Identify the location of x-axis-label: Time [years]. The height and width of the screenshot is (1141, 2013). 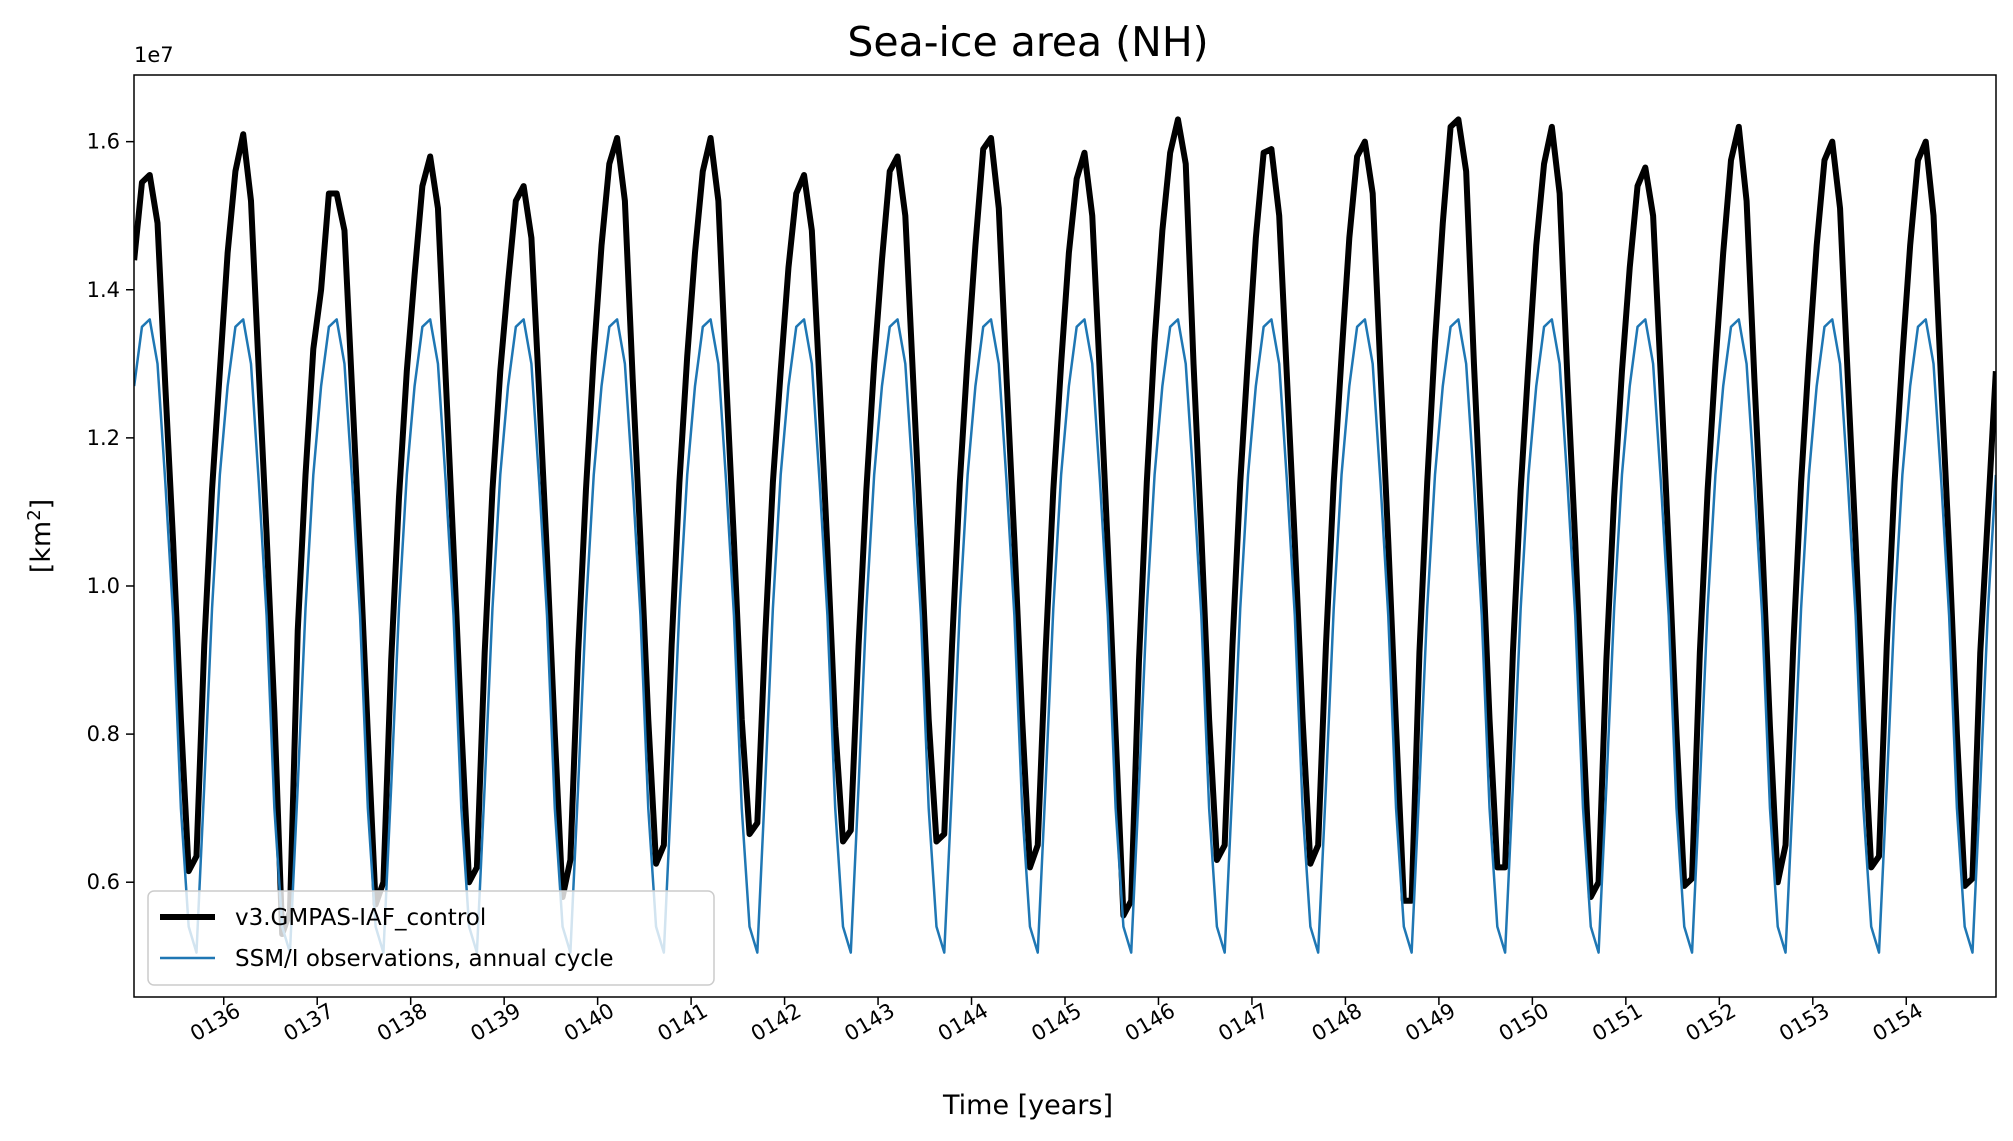
(1027, 1105).